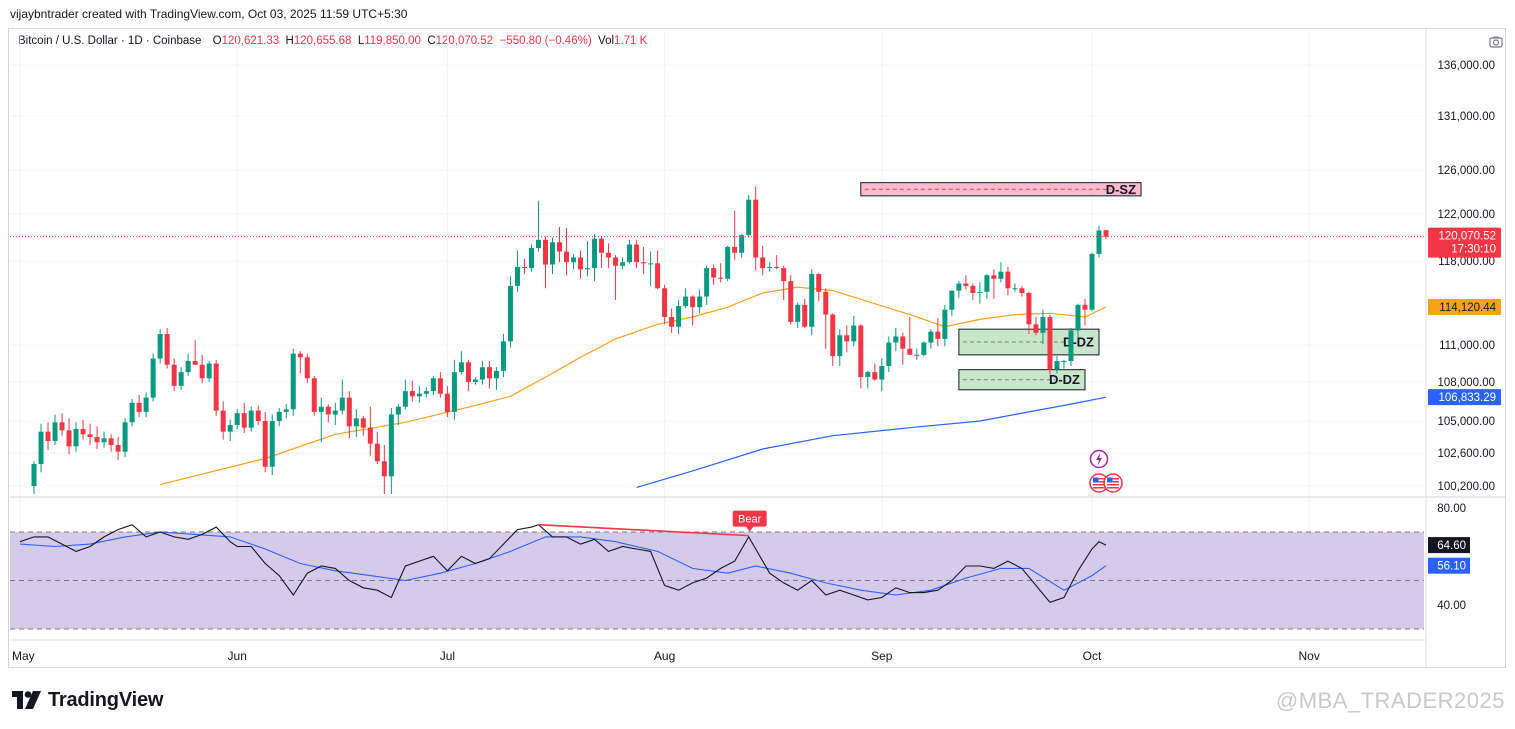 The image size is (1515, 729). Describe the element at coordinates (1464, 306) in the screenshot. I see `ma-fast-badge: 114,120.44` at that location.